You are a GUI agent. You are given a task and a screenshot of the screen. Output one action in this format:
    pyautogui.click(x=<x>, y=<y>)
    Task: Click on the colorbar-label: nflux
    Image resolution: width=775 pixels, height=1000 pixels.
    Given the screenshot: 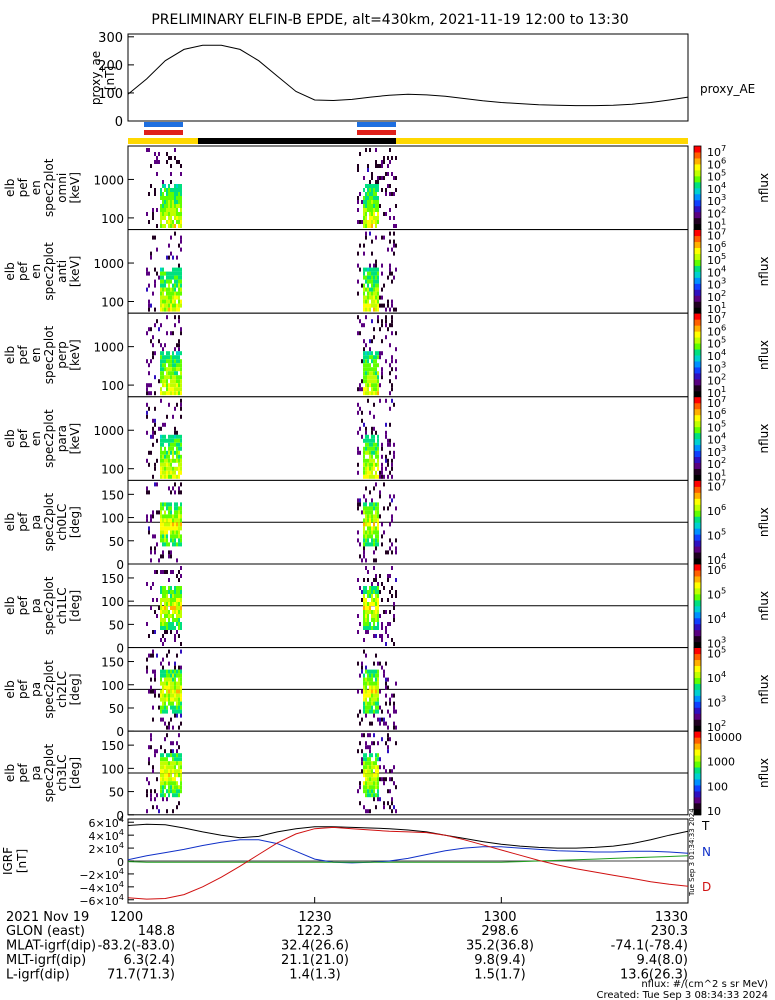 What is the action you would take?
    pyautogui.click(x=764, y=188)
    